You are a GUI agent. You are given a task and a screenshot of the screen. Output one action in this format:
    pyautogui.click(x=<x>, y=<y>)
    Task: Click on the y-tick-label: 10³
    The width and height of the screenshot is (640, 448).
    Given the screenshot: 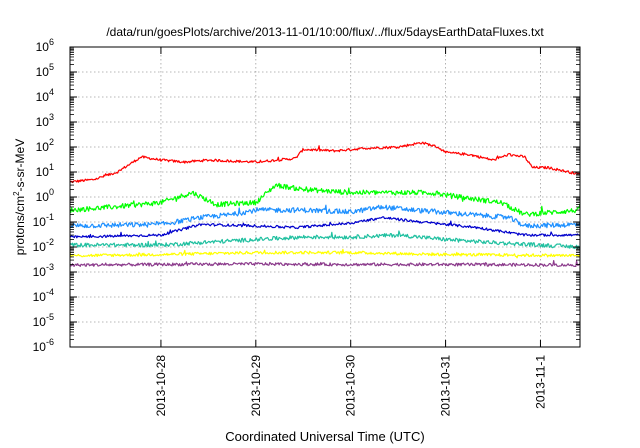 What is the action you would take?
    pyautogui.click(x=45, y=120)
    